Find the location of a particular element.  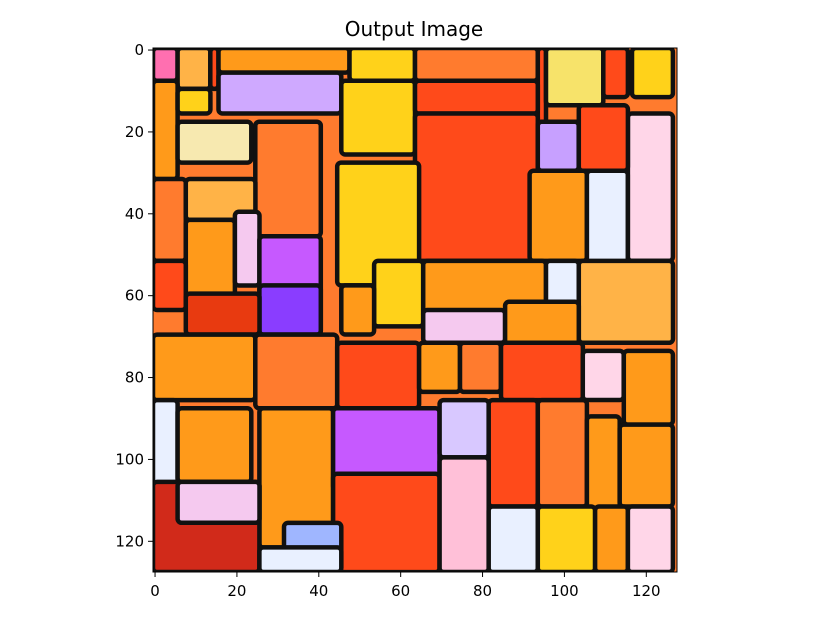

x-axis: 0 20 40 60 80 100 120 is located at coordinates (405, 586).